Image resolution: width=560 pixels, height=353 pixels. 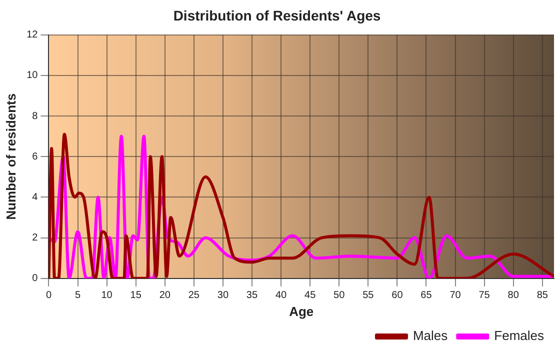 I want to click on y-axis-title: Number of residents, so click(x=10, y=156).